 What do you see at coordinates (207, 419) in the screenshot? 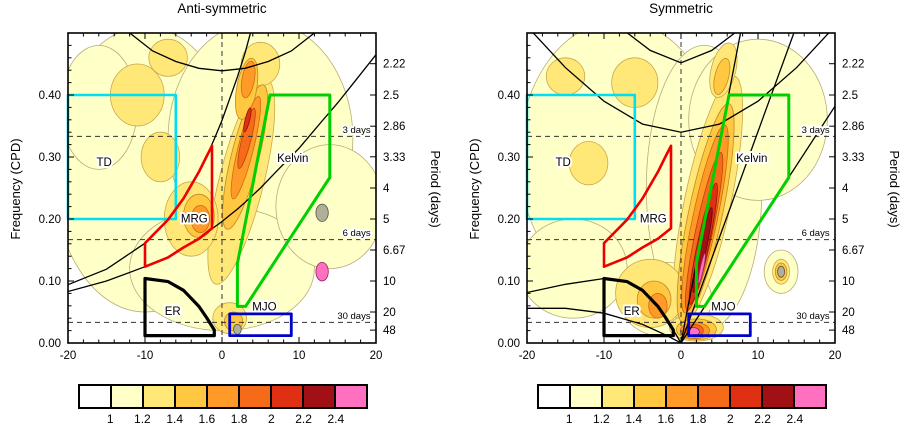
I see `colorbar-tick-label: 1.6` at bounding box center [207, 419].